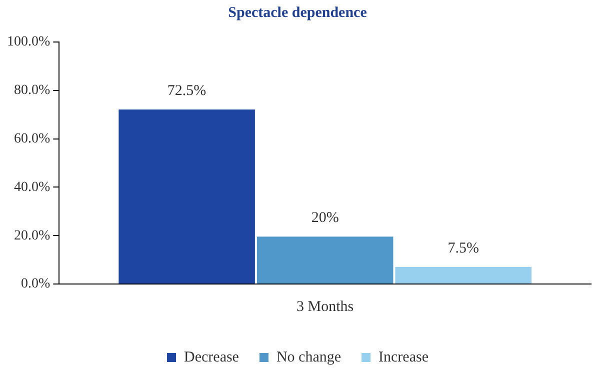 This screenshot has height=379, width=611. Describe the element at coordinates (28, 42) in the screenshot. I see `y-tick-label: 100.0%` at that location.